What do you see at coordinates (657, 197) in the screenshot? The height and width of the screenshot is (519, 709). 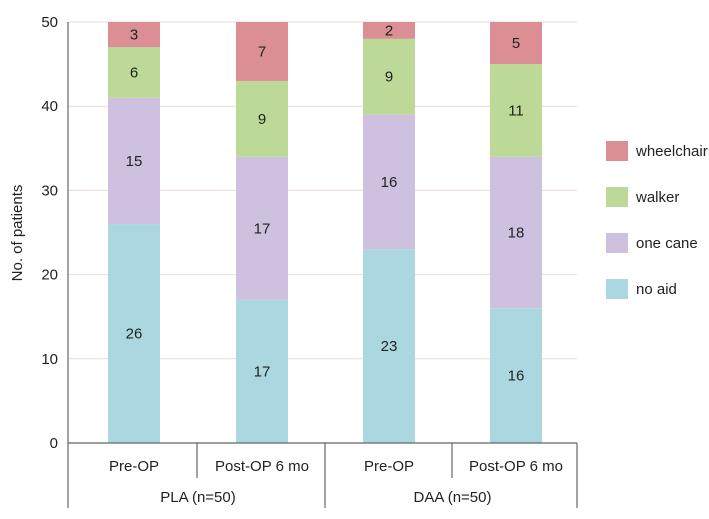 I see `legend-label: walker` at bounding box center [657, 197].